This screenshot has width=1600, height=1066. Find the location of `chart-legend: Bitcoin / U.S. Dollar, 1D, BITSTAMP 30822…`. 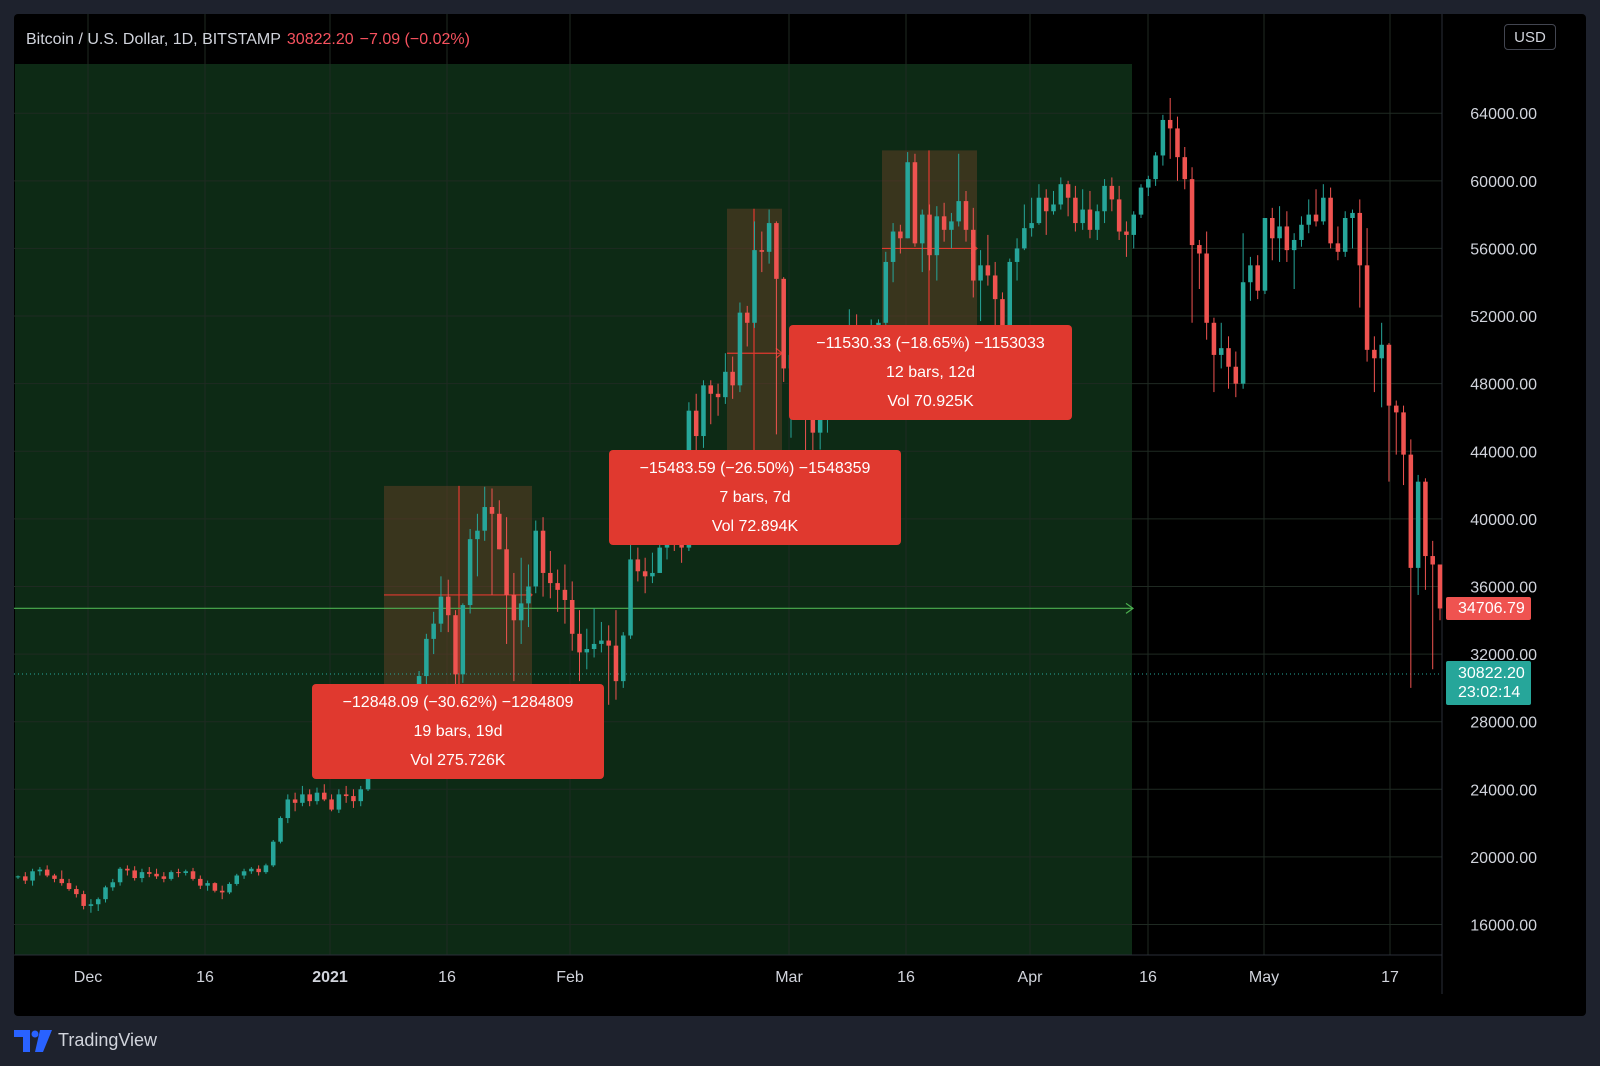

chart-legend: Bitcoin / U.S. Dollar, 1D, BITSTAMP 30822… is located at coordinates (248, 40).